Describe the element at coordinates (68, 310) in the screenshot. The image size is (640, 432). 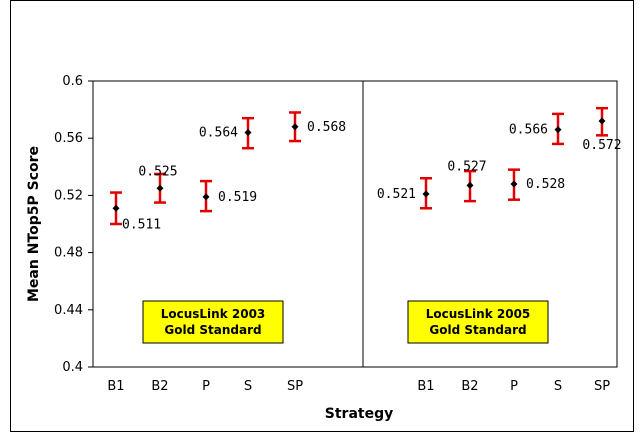
I see `y-tick-label: 0.44` at that location.